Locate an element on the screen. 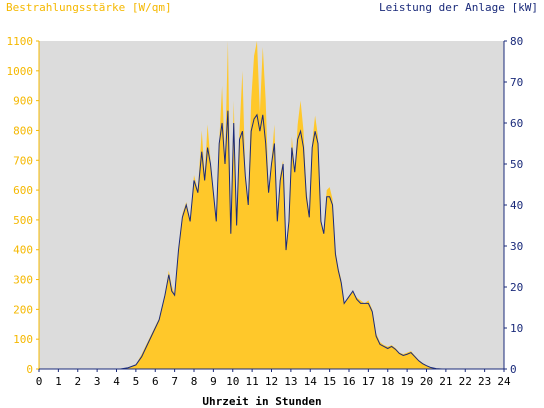 The height and width of the screenshot is (408, 544). x-tick-label: 0 is located at coordinates (39, 381).